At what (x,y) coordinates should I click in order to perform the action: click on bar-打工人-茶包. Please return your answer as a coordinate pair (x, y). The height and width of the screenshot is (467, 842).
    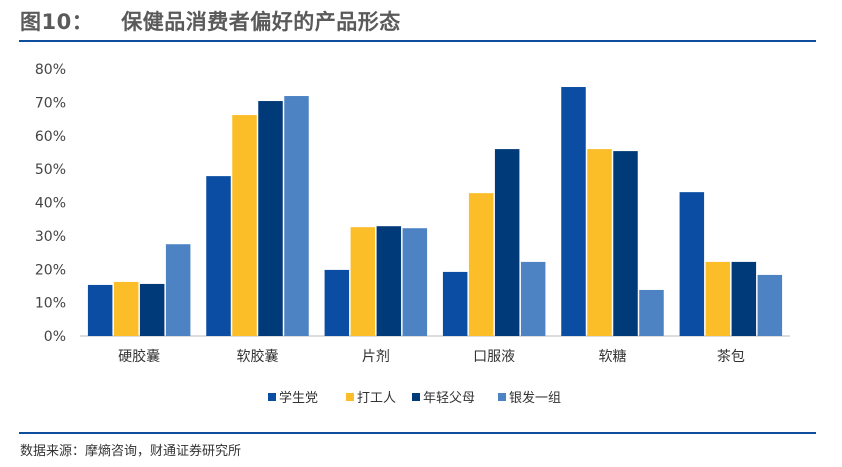
    Looking at the image, I should click on (718, 298).